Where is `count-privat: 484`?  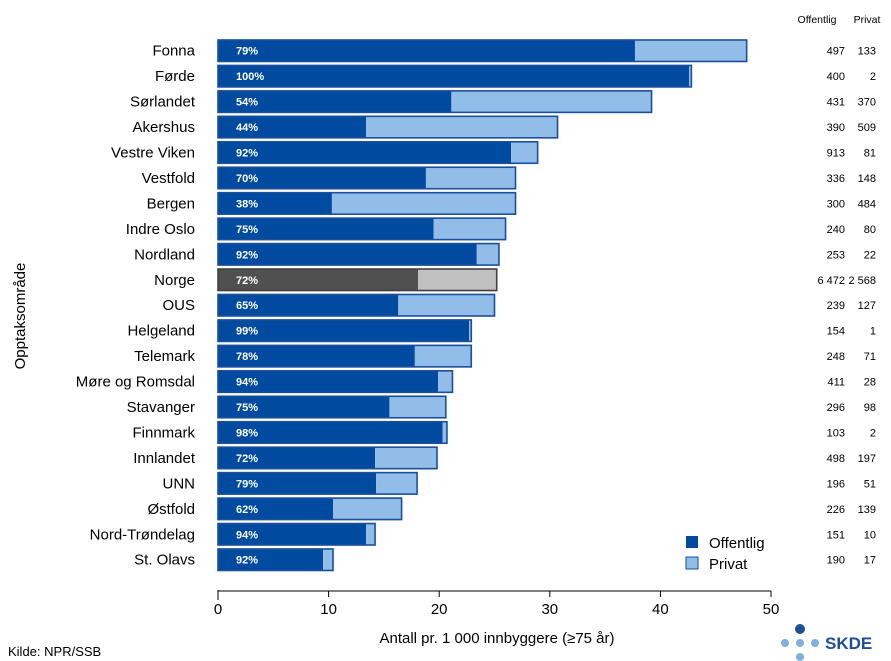 count-privat: 484 is located at coordinates (867, 204).